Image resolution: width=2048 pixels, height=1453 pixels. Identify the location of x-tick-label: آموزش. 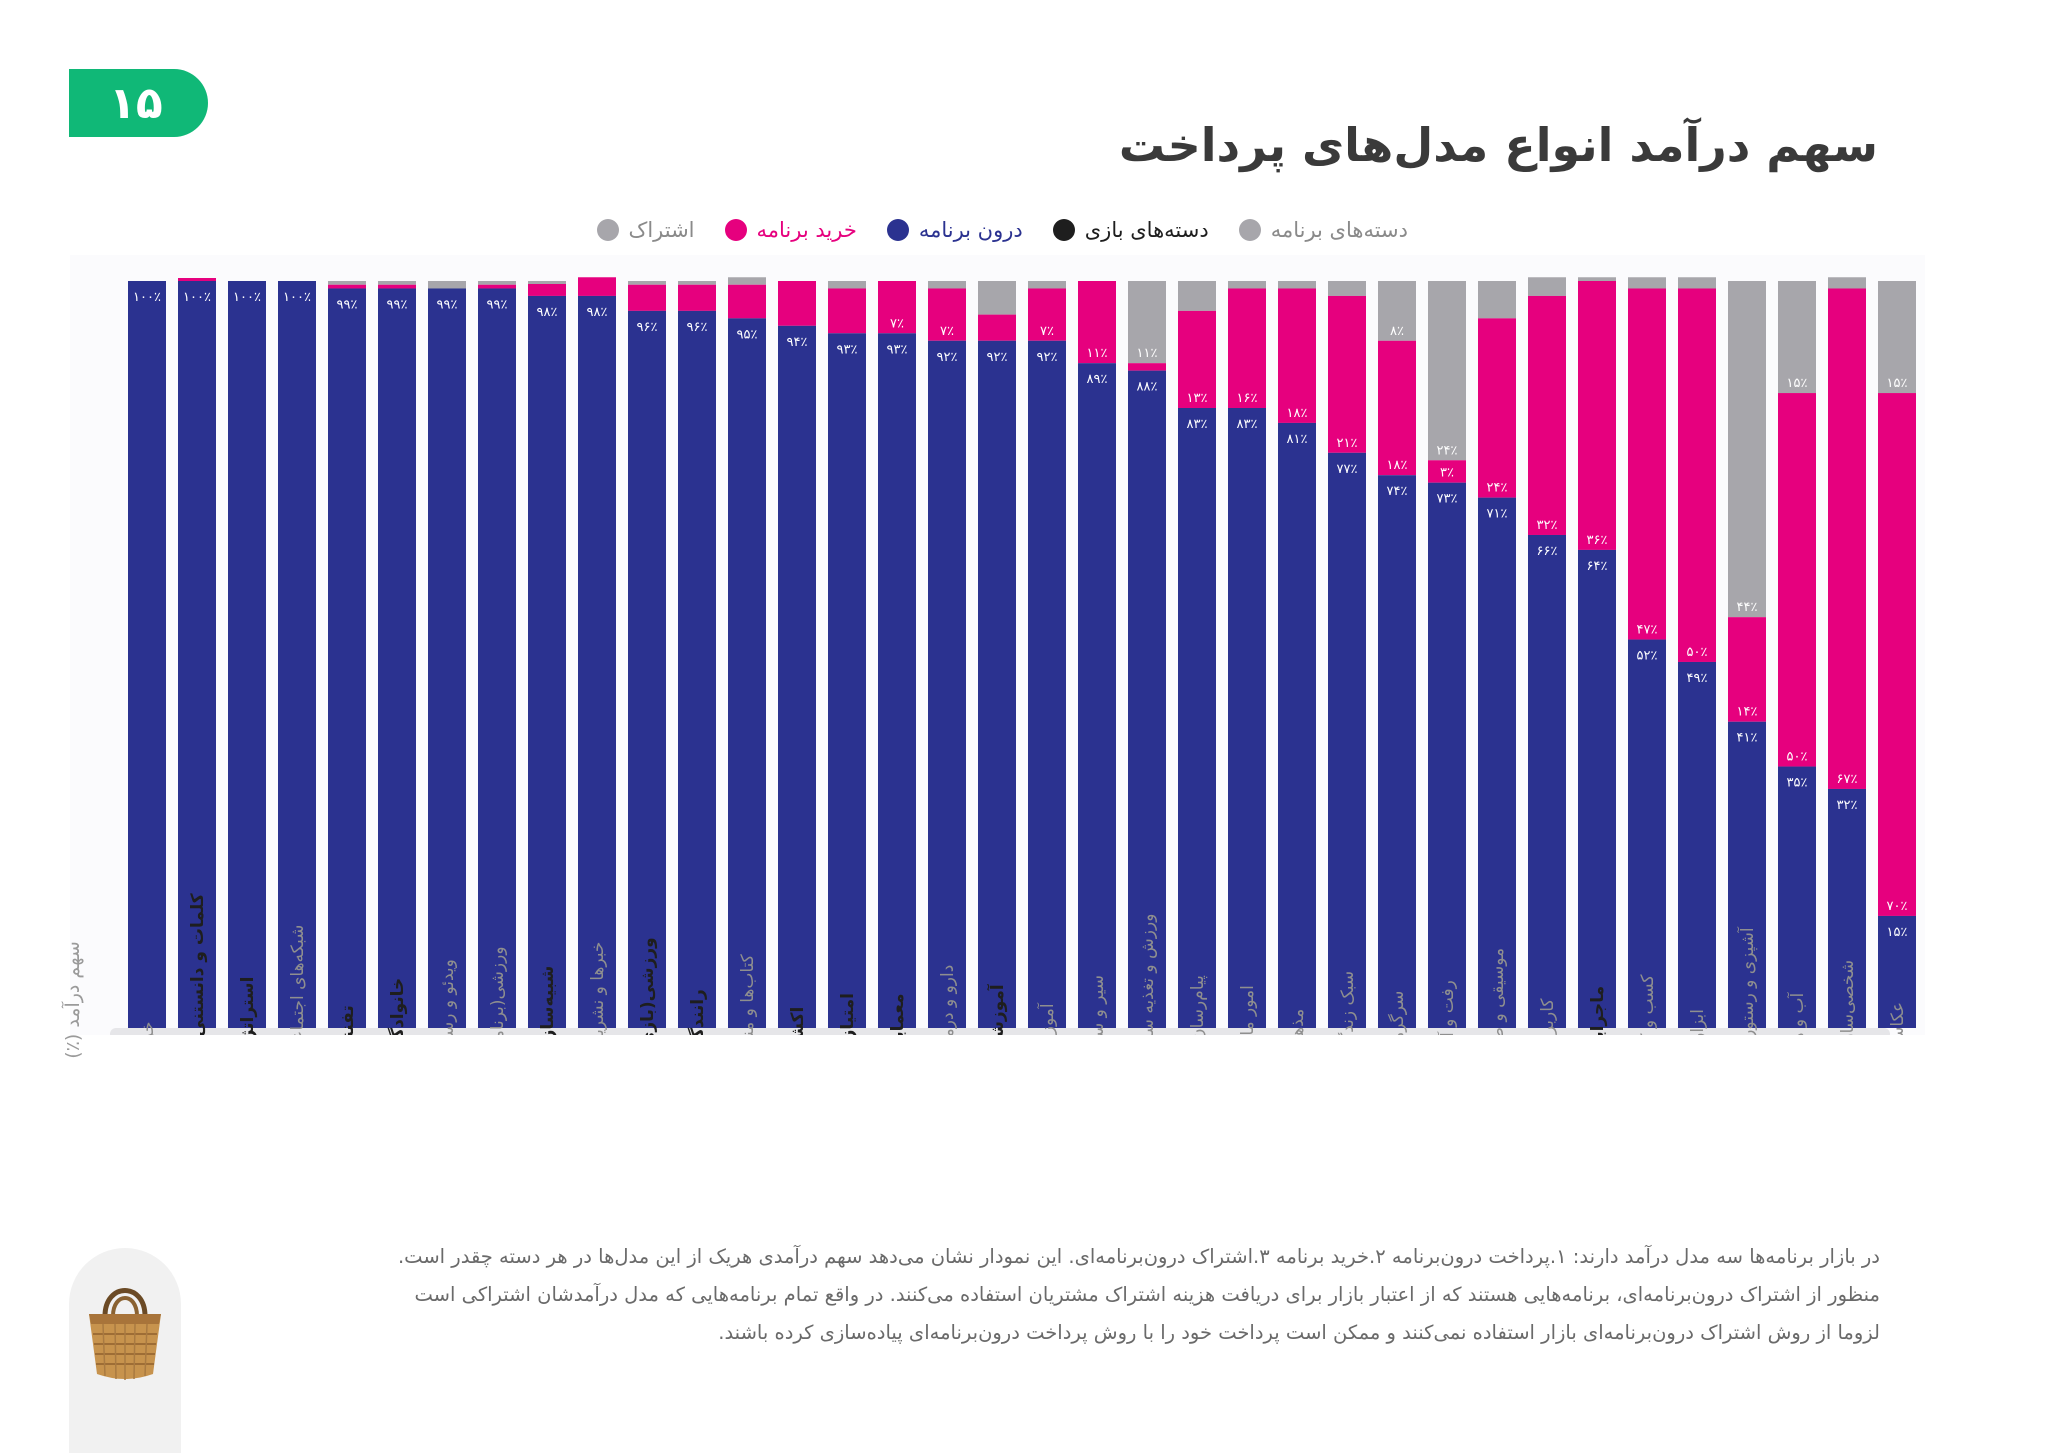
(1047, 1018).